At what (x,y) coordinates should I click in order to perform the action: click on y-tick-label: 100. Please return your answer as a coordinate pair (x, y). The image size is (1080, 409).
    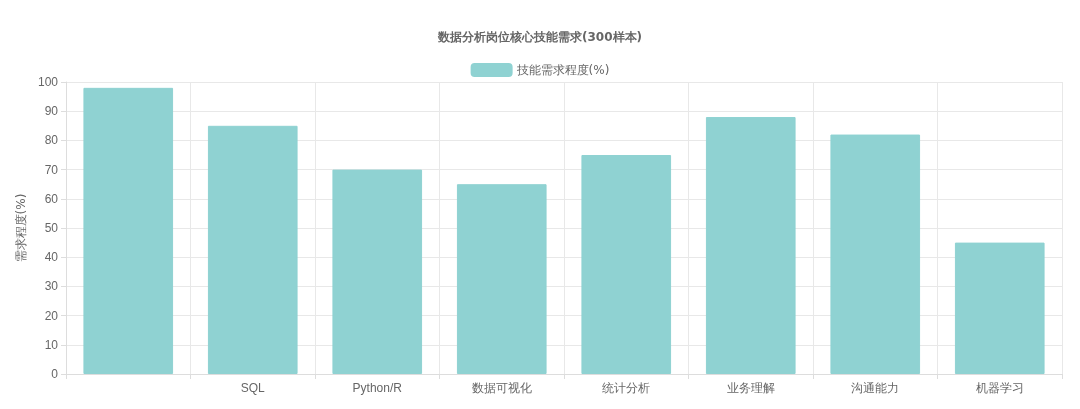
    Looking at the image, I should click on (48, 82).